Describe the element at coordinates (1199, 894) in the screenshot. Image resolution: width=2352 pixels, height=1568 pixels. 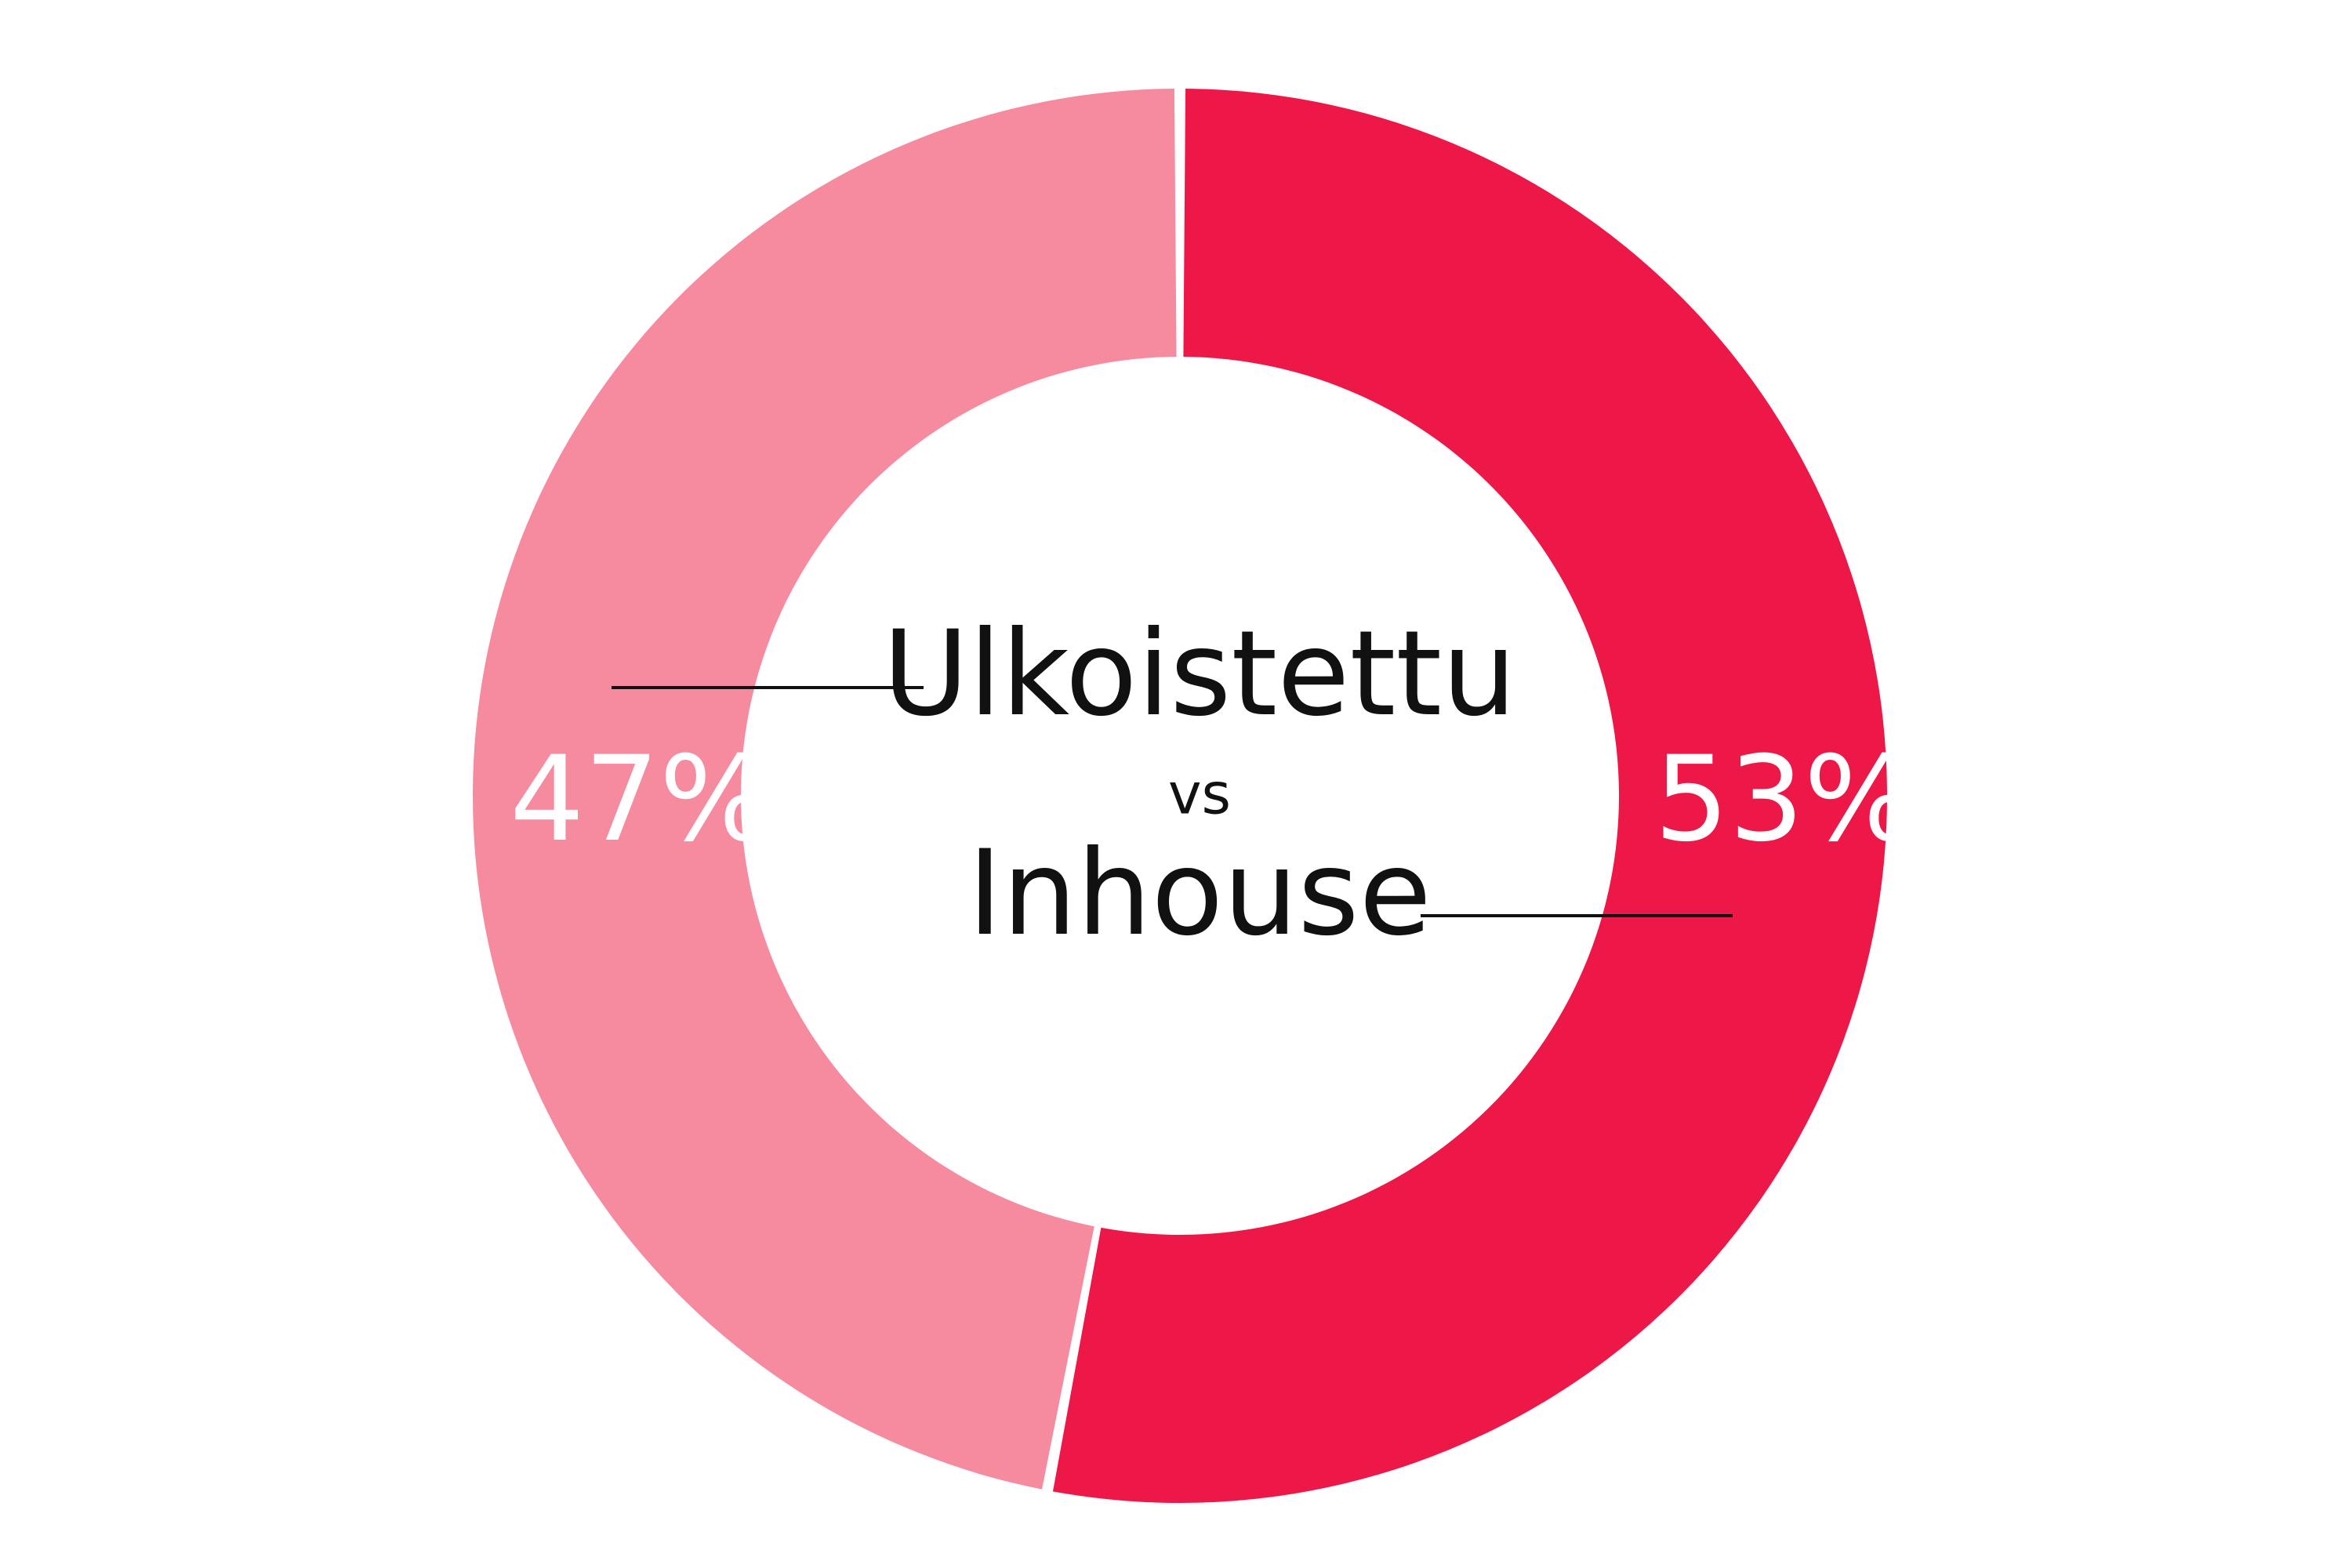
I see `center-title-inhouse: Inhouse` at that location.